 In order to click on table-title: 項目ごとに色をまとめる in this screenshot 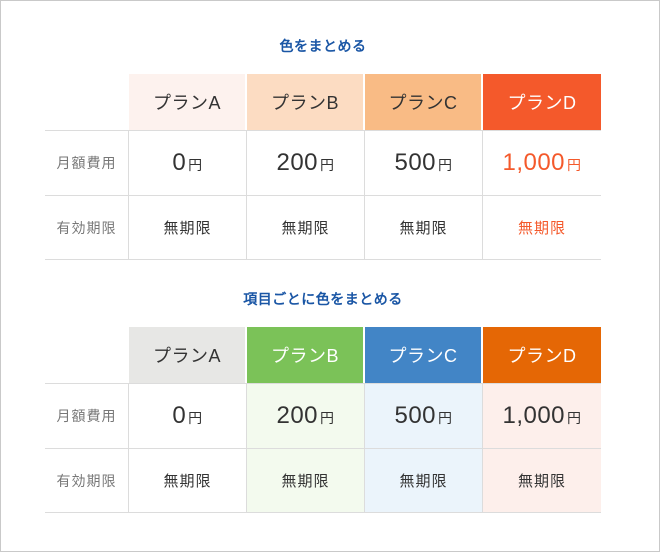, I will do `click(323, 299)`.